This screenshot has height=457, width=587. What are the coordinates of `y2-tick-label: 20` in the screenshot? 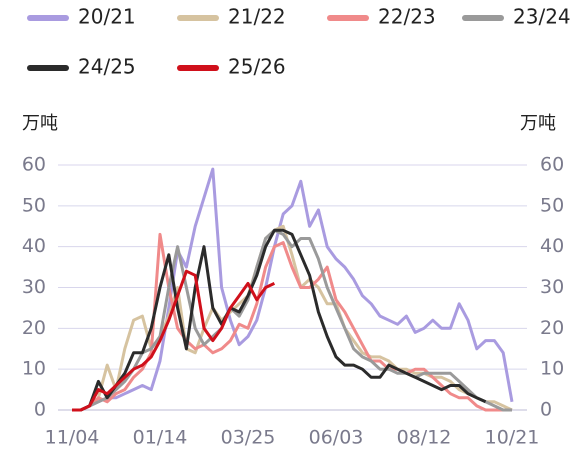 It's located at (552, 328).